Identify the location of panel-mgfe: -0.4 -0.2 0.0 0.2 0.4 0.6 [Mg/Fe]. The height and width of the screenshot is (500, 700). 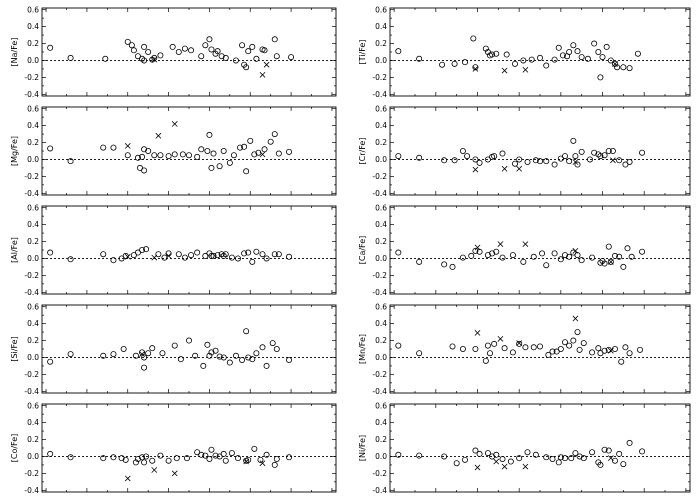
(173, 151).